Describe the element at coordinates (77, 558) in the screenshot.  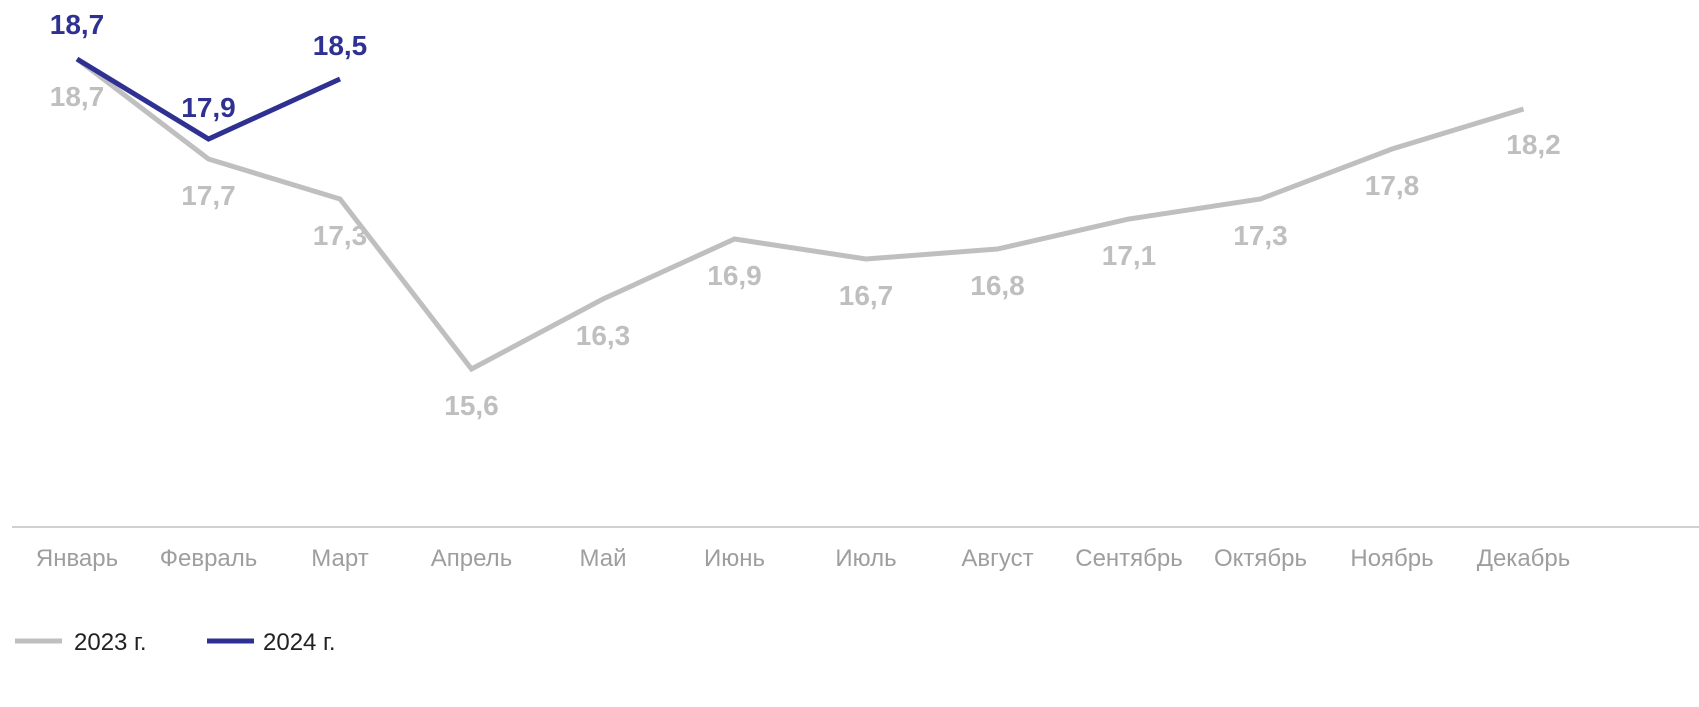
I see `x-tick-label: Январь` at that location.